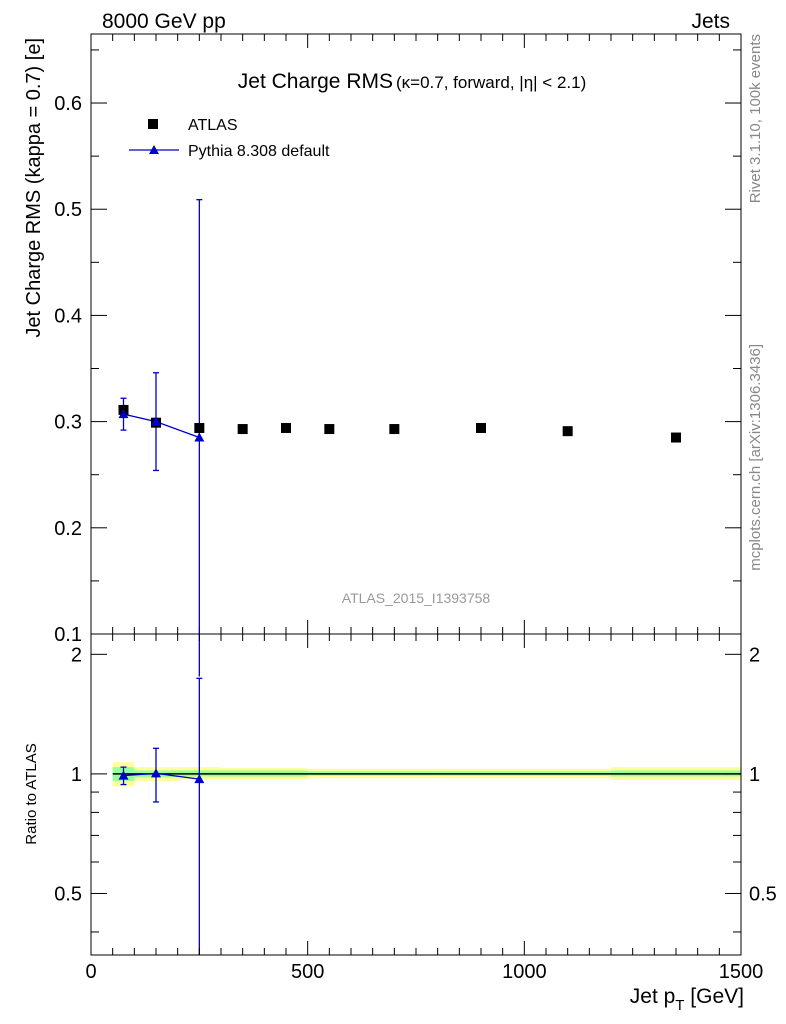  I want to click on legend: ATLAS Pythia 8.308 default, so click(229, 138).